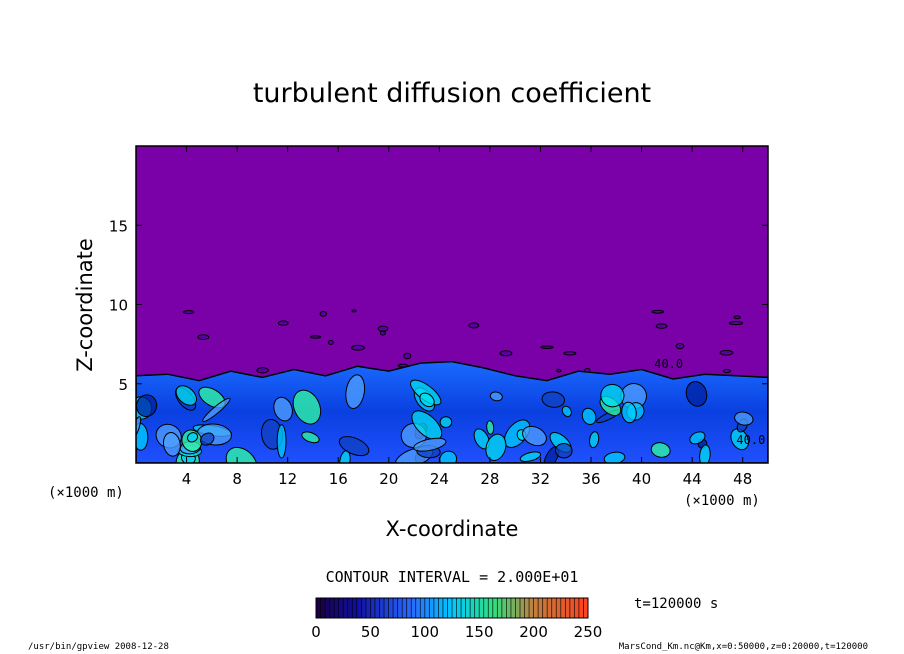 This screenshot has width=904, height=654. Describe the element at coordinates (676, 604) in the screenshot. I see `time-label: t=120000 s` at that location.